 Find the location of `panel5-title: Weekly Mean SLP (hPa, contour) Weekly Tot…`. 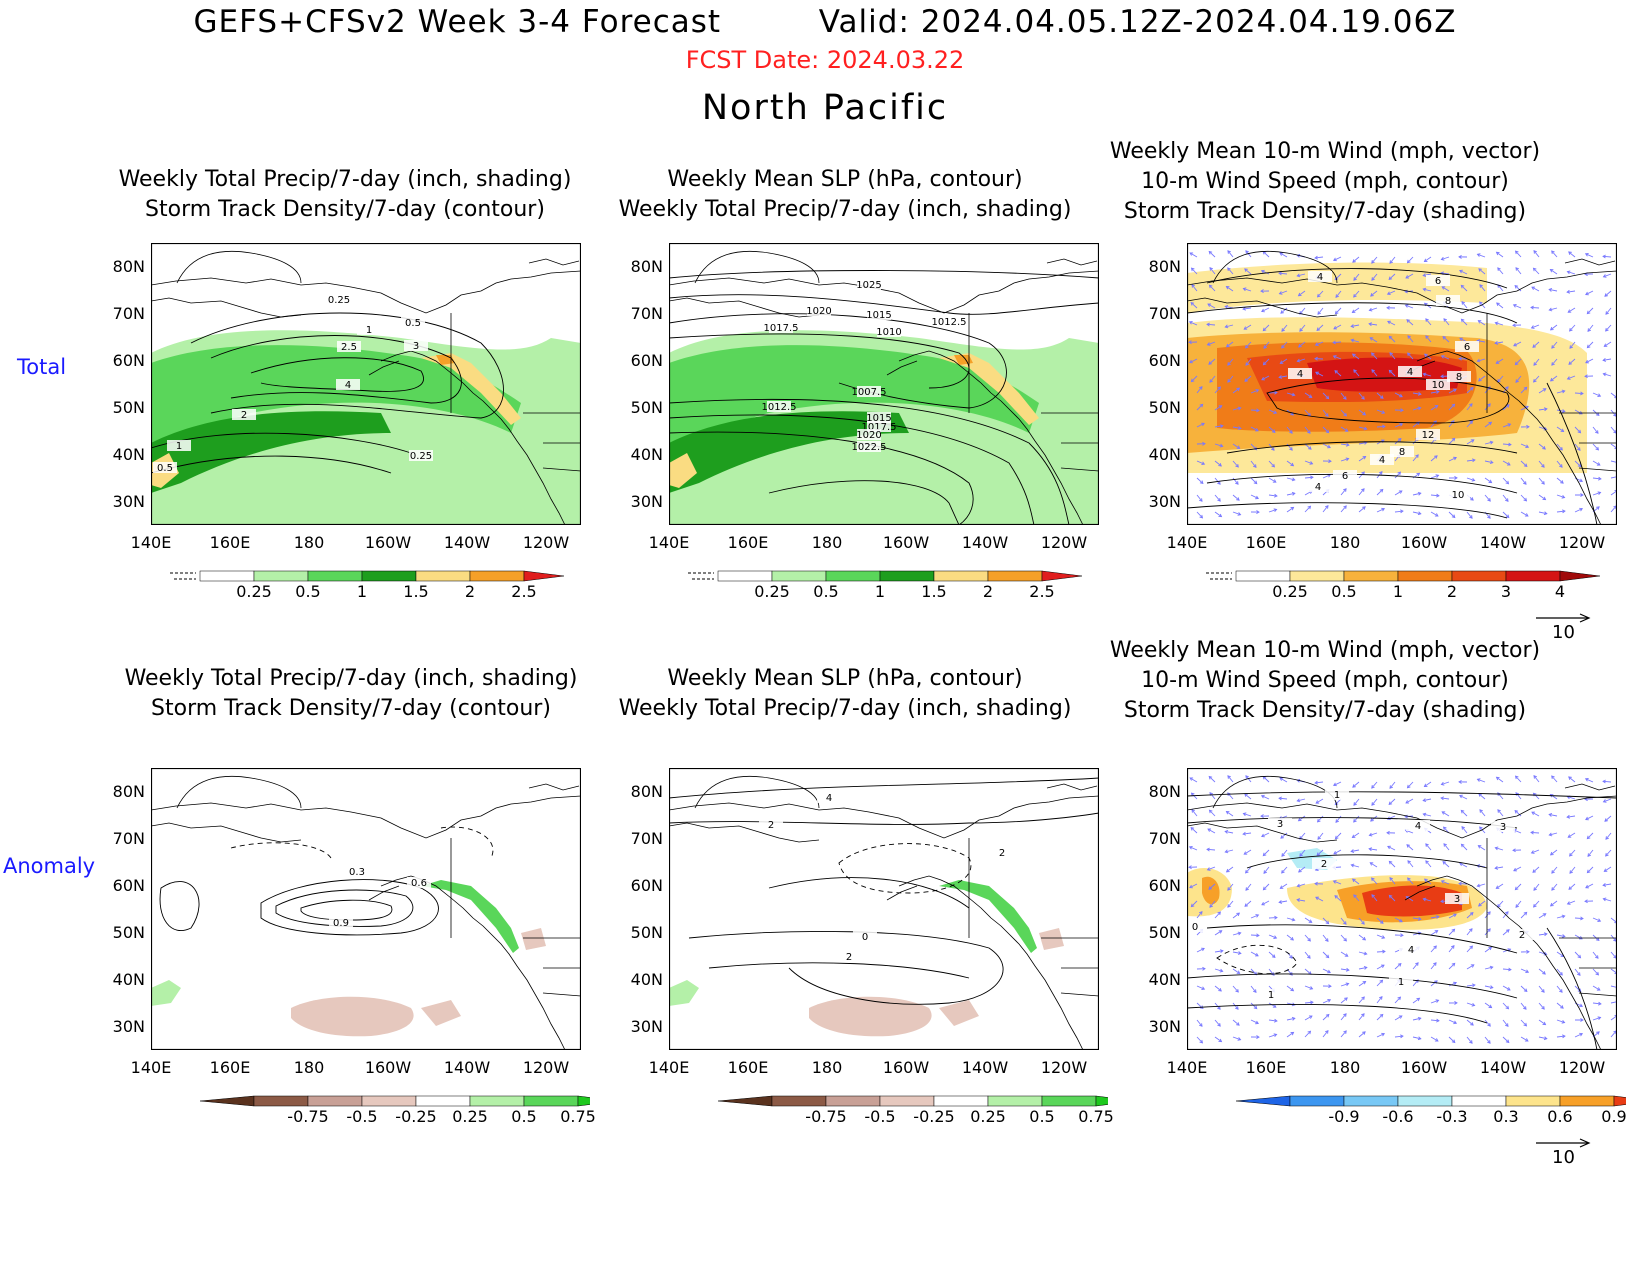

panel5-title: Weekly Mean SLP (hPa, contour) Weekly Tot… is located at coordinates (845, 693).